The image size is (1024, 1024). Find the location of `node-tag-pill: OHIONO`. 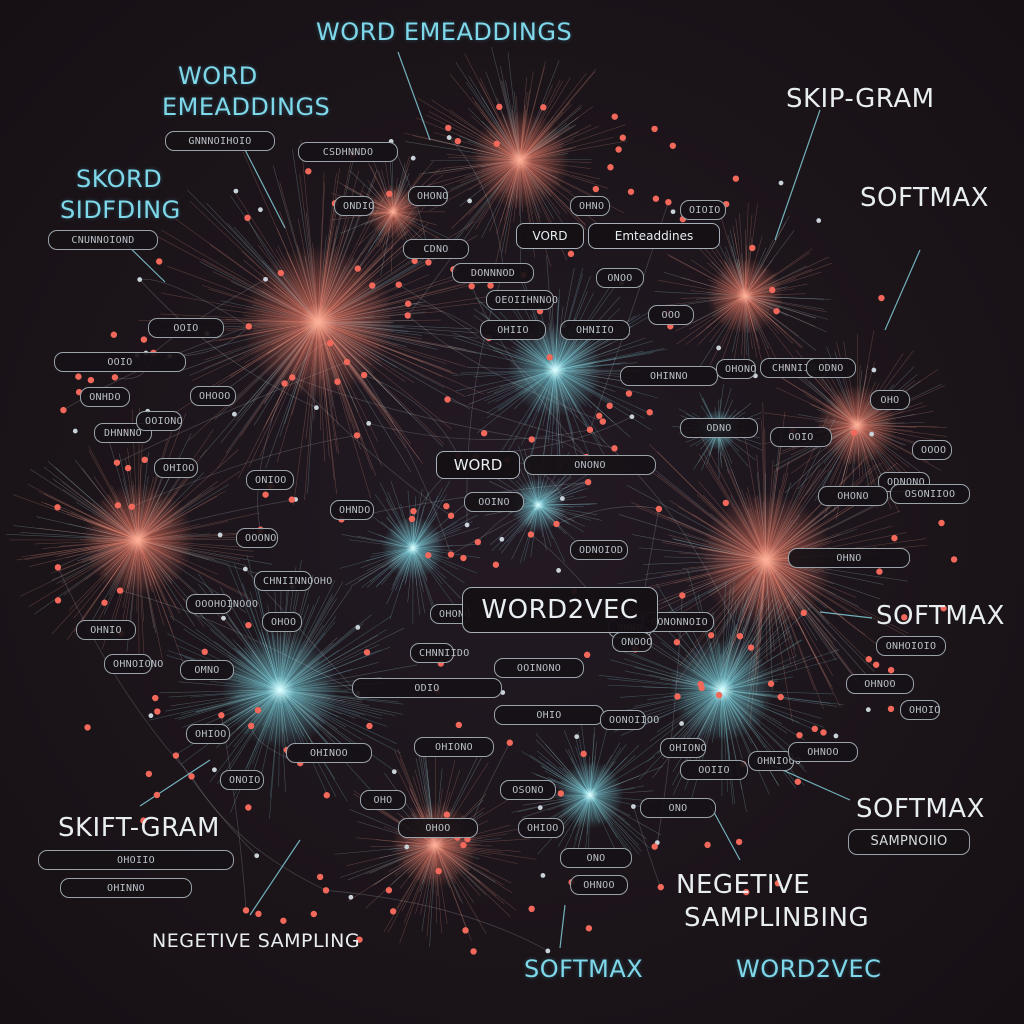

node-tag-pill: OHIONO is located at coordinates (454, 747).